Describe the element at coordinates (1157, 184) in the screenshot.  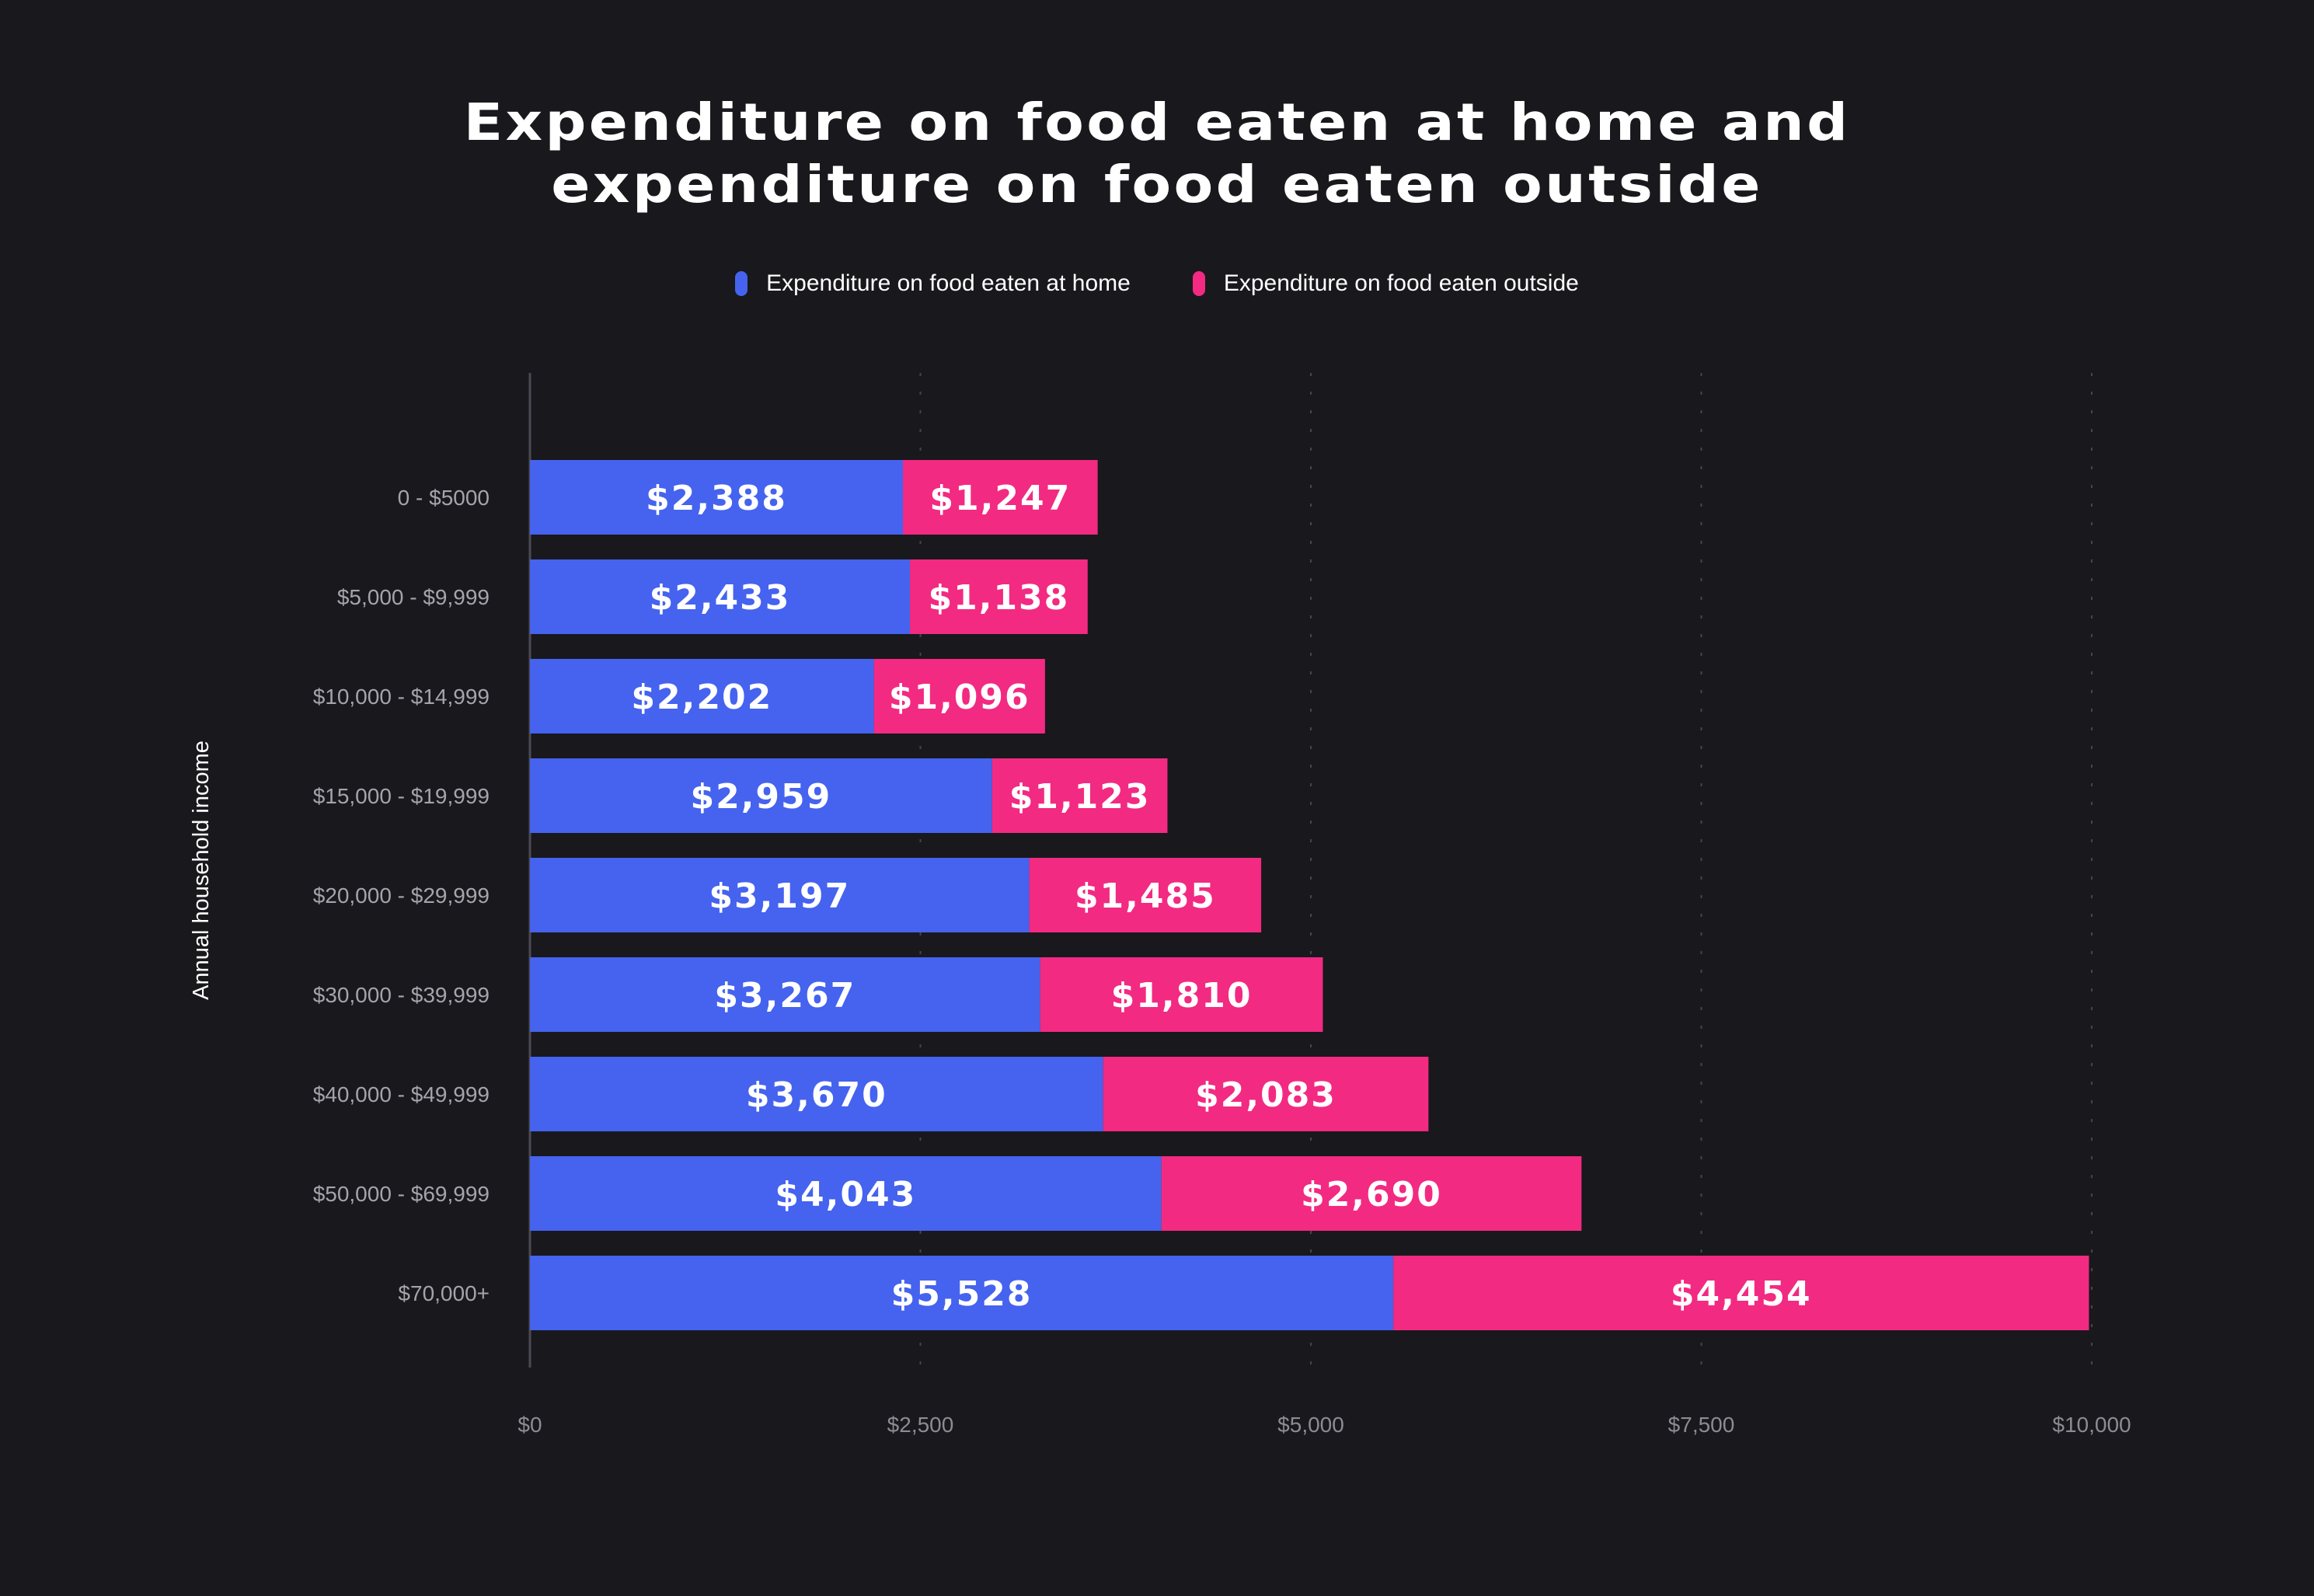
I see `chart-title-line-2: expenditure on food eaten outside` at that location.